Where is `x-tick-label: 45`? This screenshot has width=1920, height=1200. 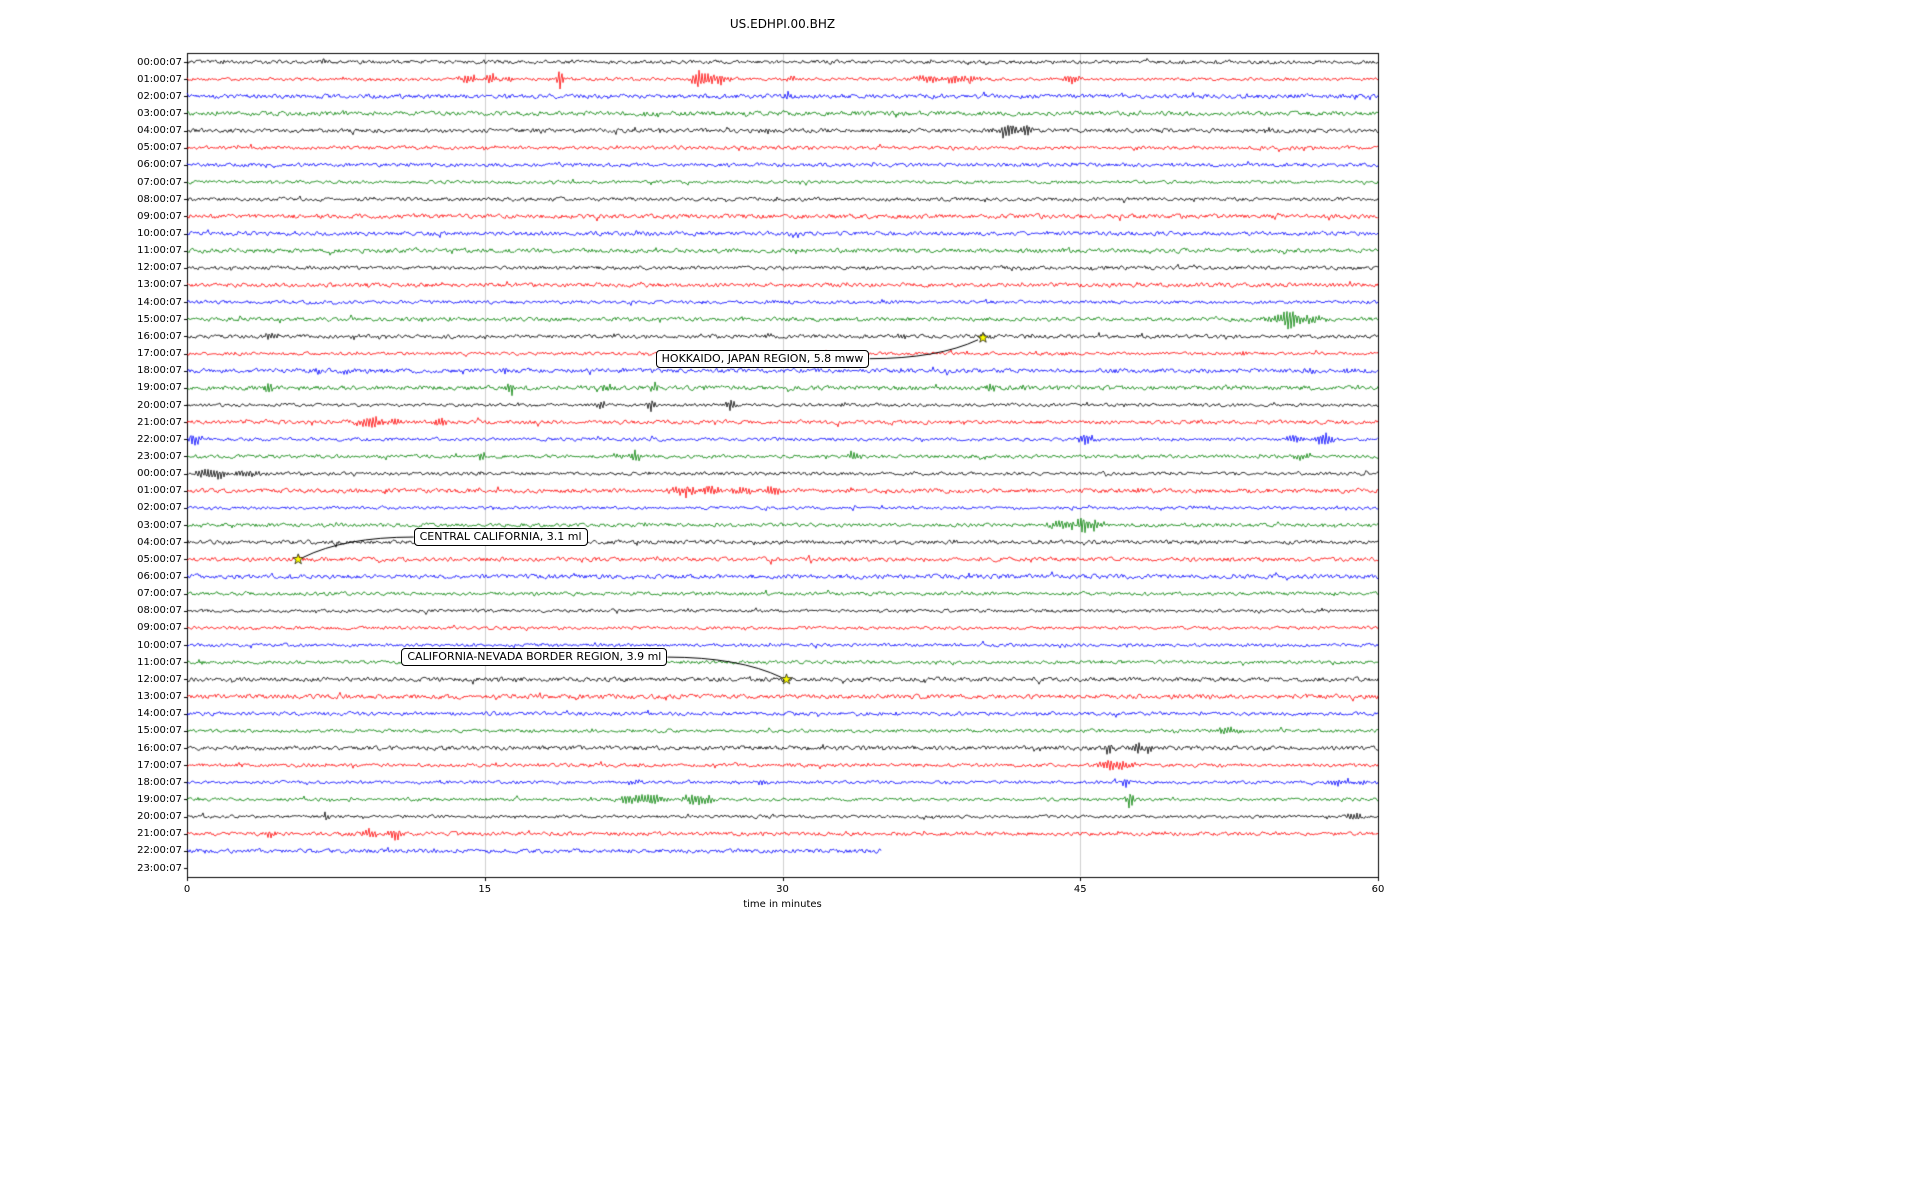
x-tick-label: 45 is located at coordinates (1080, 889).